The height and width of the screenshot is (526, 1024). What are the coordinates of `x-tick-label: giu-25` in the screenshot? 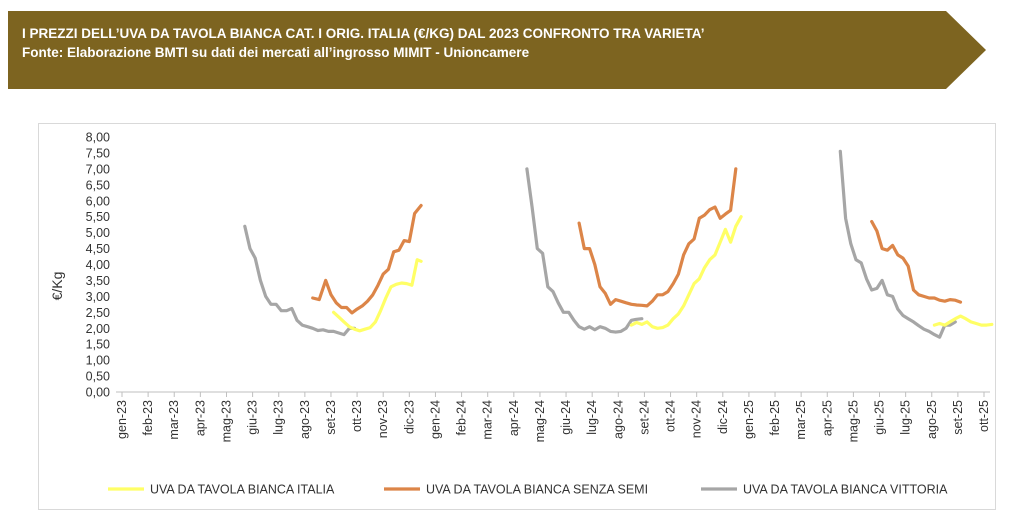 It's located at (880, 417).